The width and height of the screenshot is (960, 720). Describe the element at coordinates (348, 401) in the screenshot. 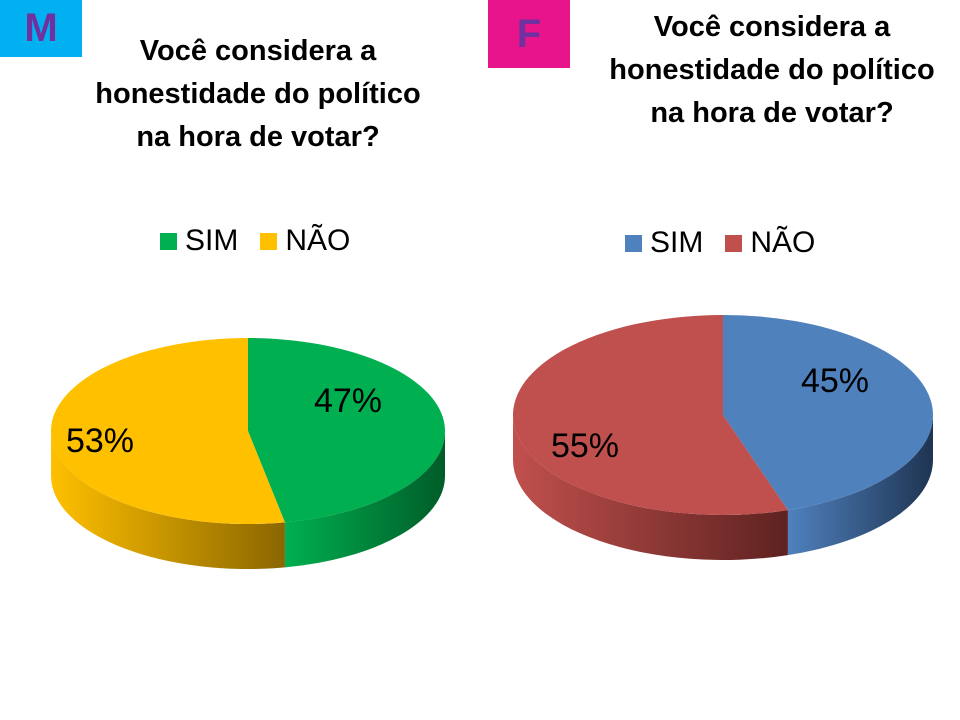

I see `data-label: 47%` at that location.